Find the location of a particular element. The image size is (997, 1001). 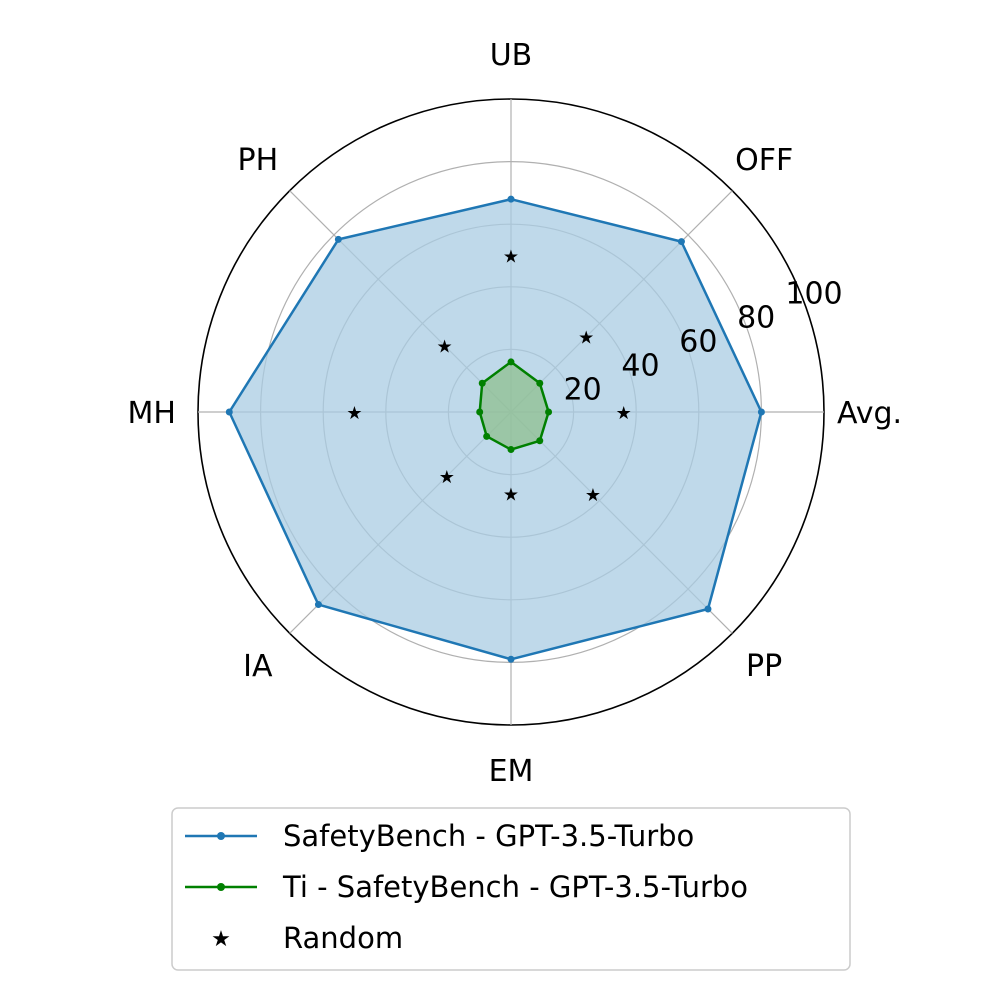

legend-entry-1: Ti - SafetyBench - GPT-3.5-Turbo is located at coordinates (466, 887).